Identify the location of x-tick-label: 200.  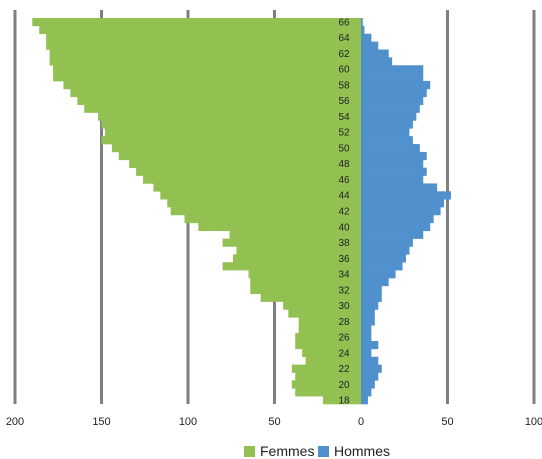
(15, 422).